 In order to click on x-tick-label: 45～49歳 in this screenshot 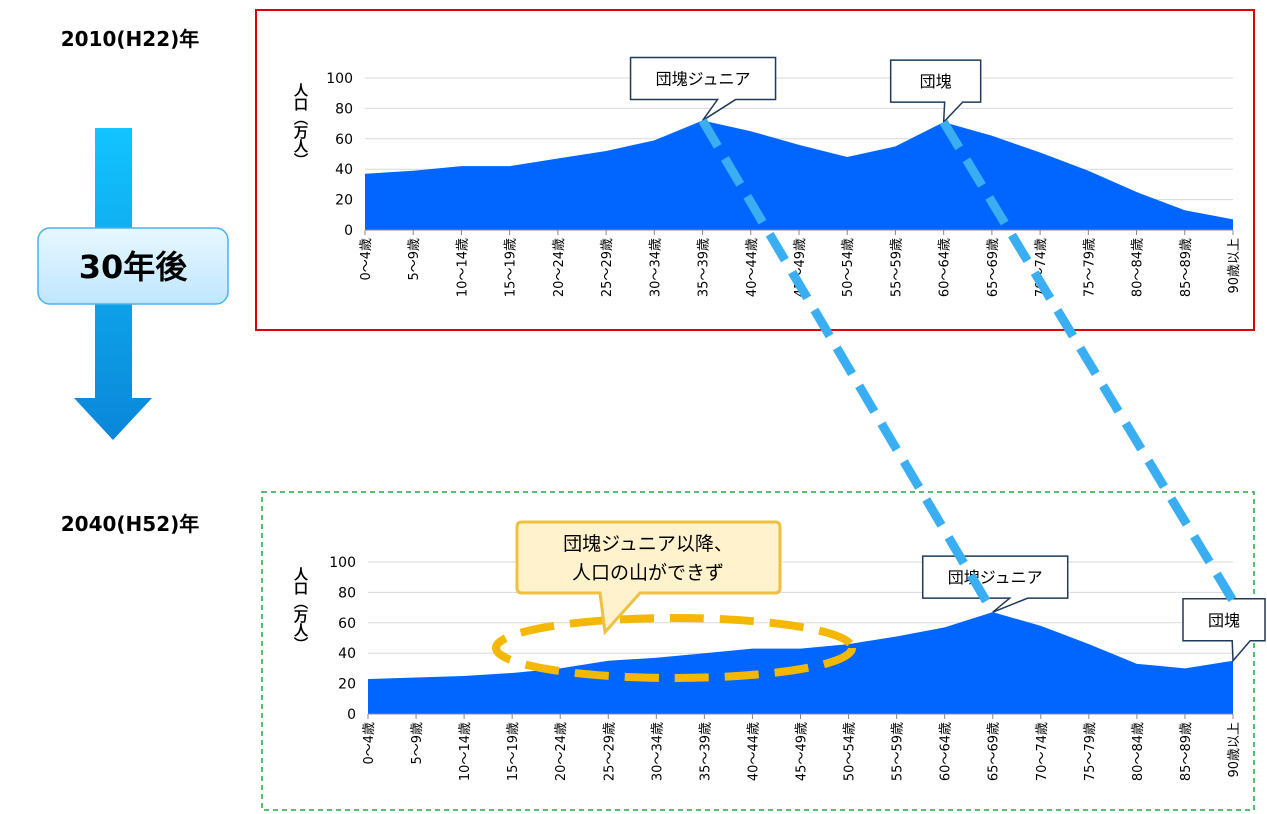, I will do `click(802, 751)`.